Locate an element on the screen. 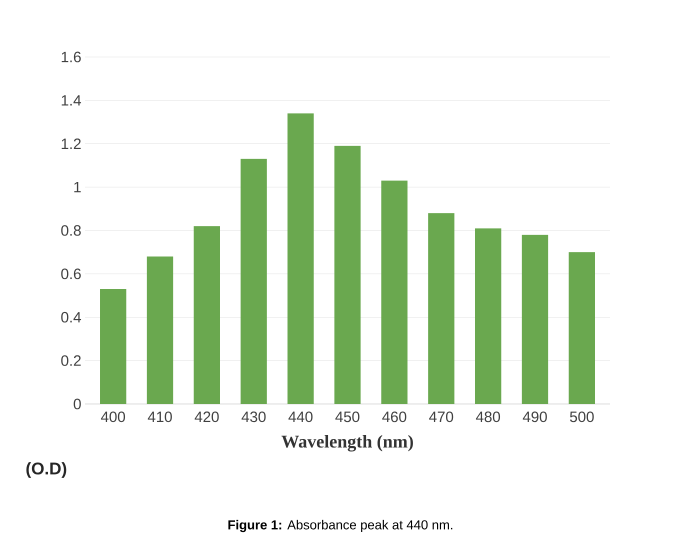 The image size is (681, 548). y-tick-label: 1.6 is located at coordinates (71, 57).